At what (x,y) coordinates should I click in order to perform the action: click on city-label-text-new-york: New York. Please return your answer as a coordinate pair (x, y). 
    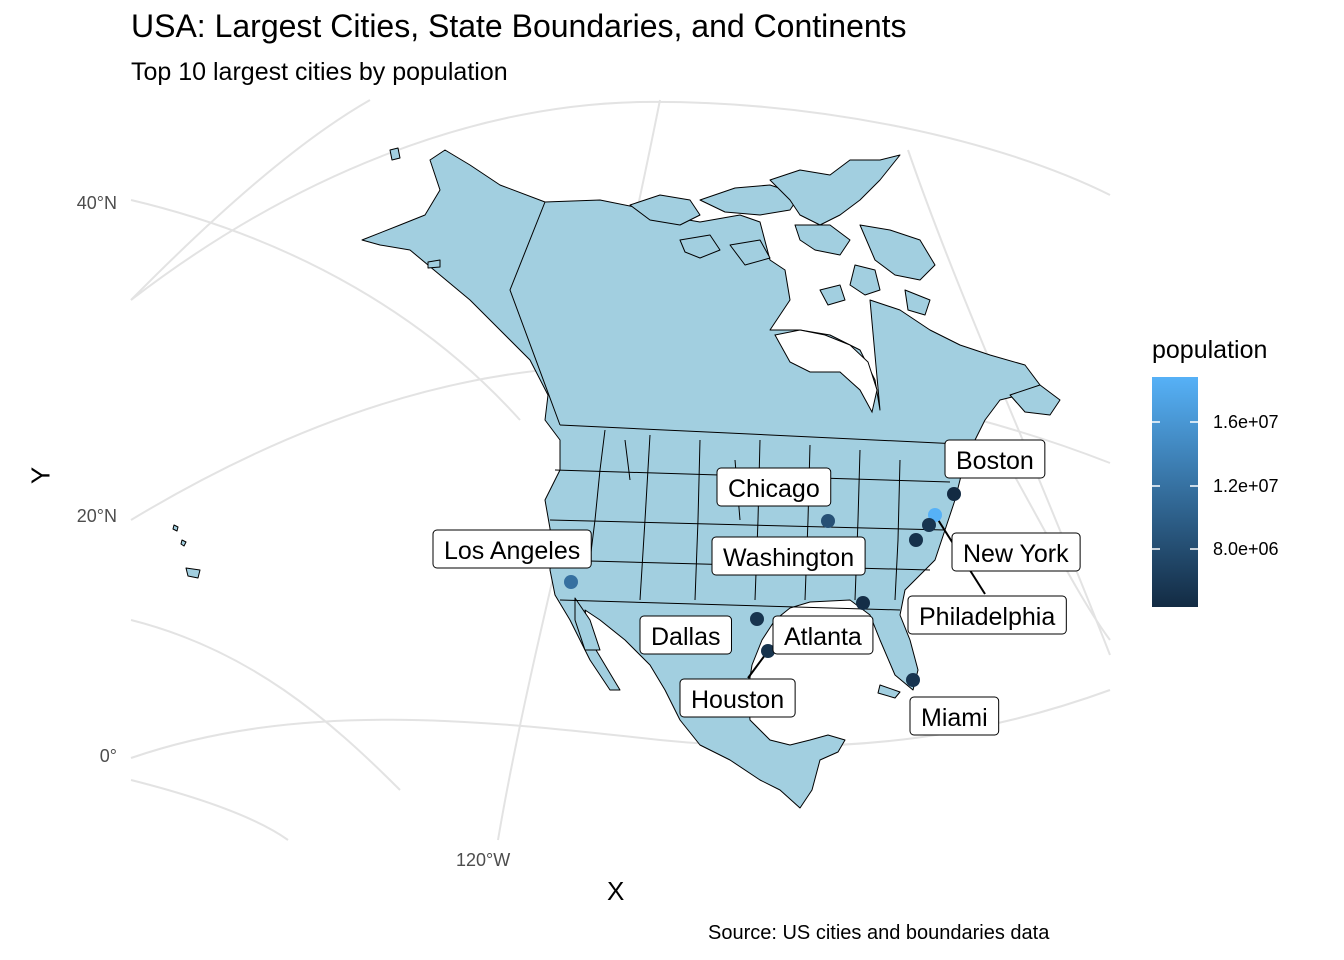
    Looking at the image, I should click on (1016, 554).